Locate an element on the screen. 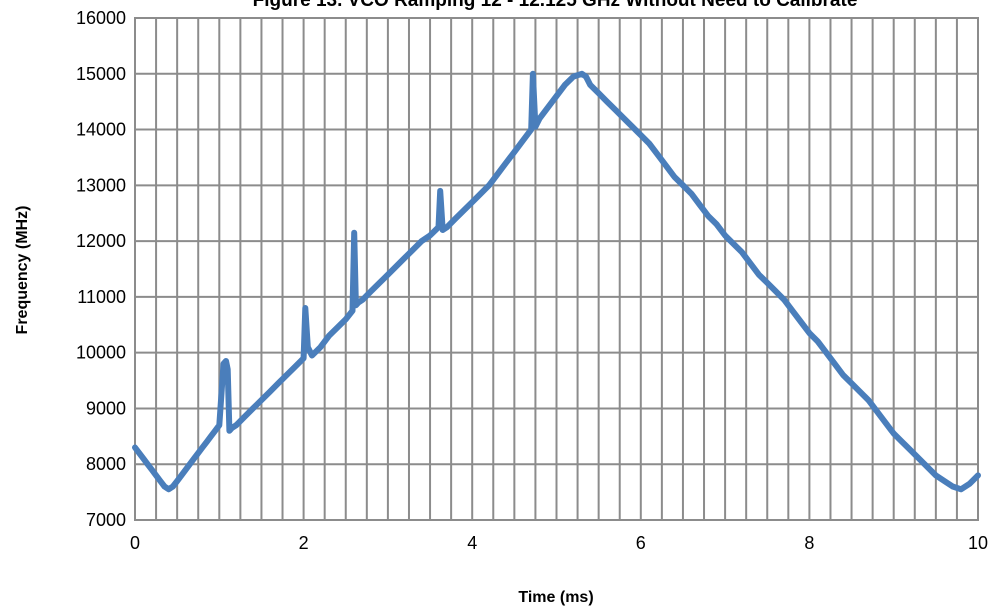  y-tick-label: 9000 is located at coordinates (106, 408).